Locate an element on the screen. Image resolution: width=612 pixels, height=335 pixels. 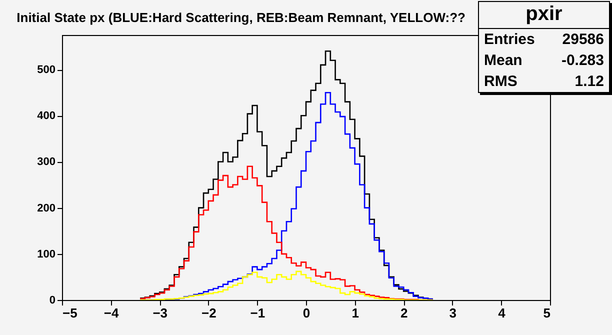
x-tick-label: 0 is located at coordinates (306, 313).